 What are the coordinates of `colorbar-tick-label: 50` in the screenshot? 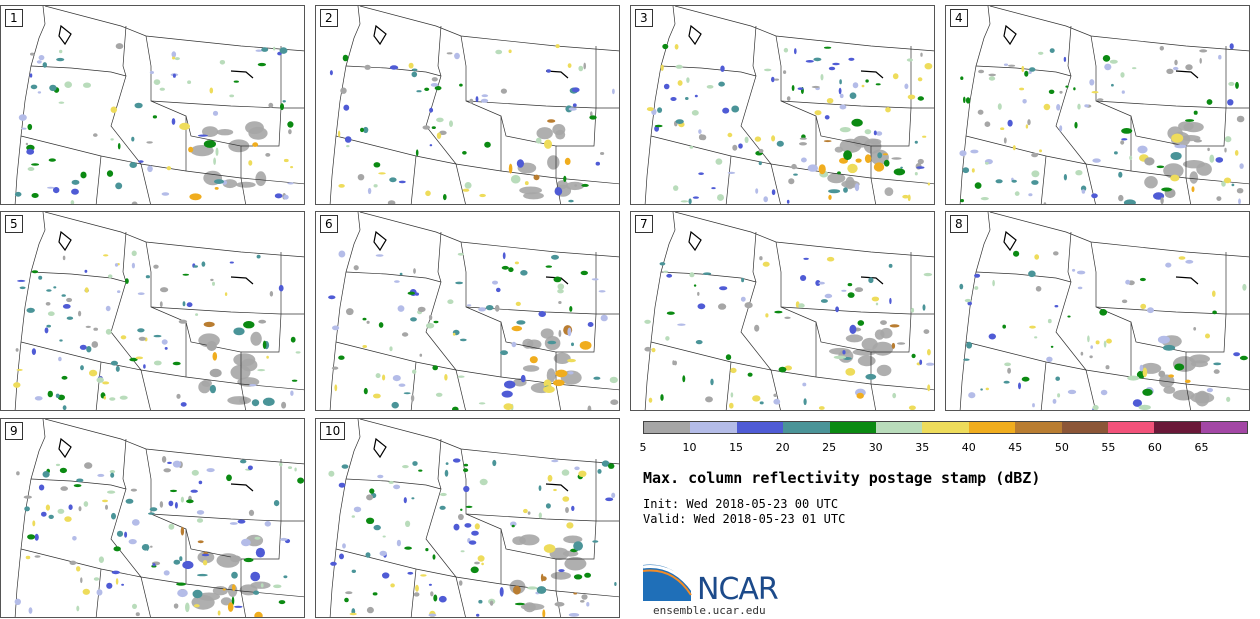 It's located at (1061, 447).